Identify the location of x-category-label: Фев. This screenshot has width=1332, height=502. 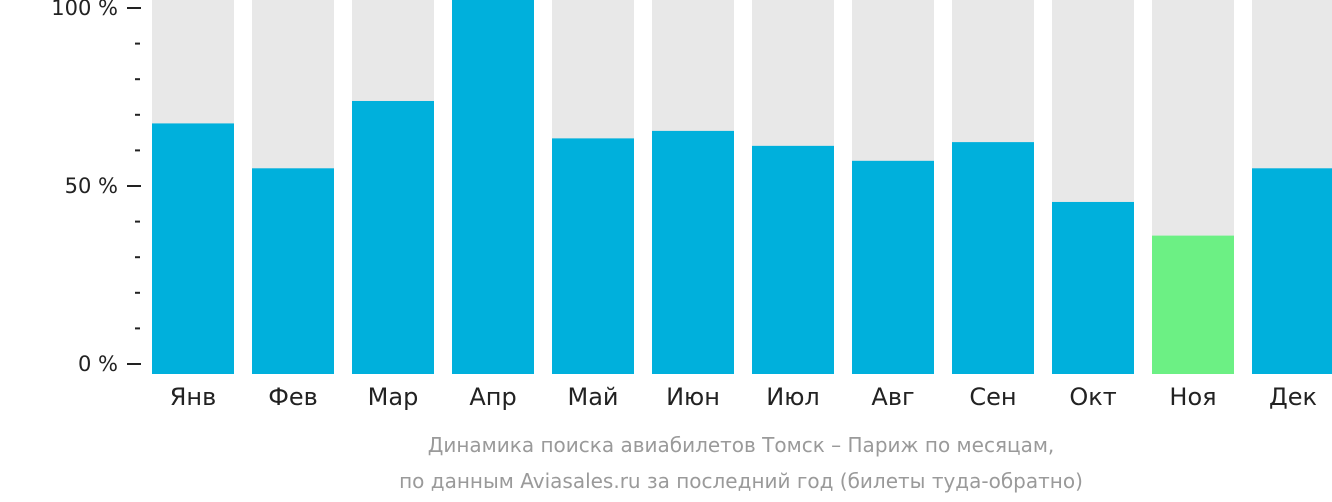
(293, 397).